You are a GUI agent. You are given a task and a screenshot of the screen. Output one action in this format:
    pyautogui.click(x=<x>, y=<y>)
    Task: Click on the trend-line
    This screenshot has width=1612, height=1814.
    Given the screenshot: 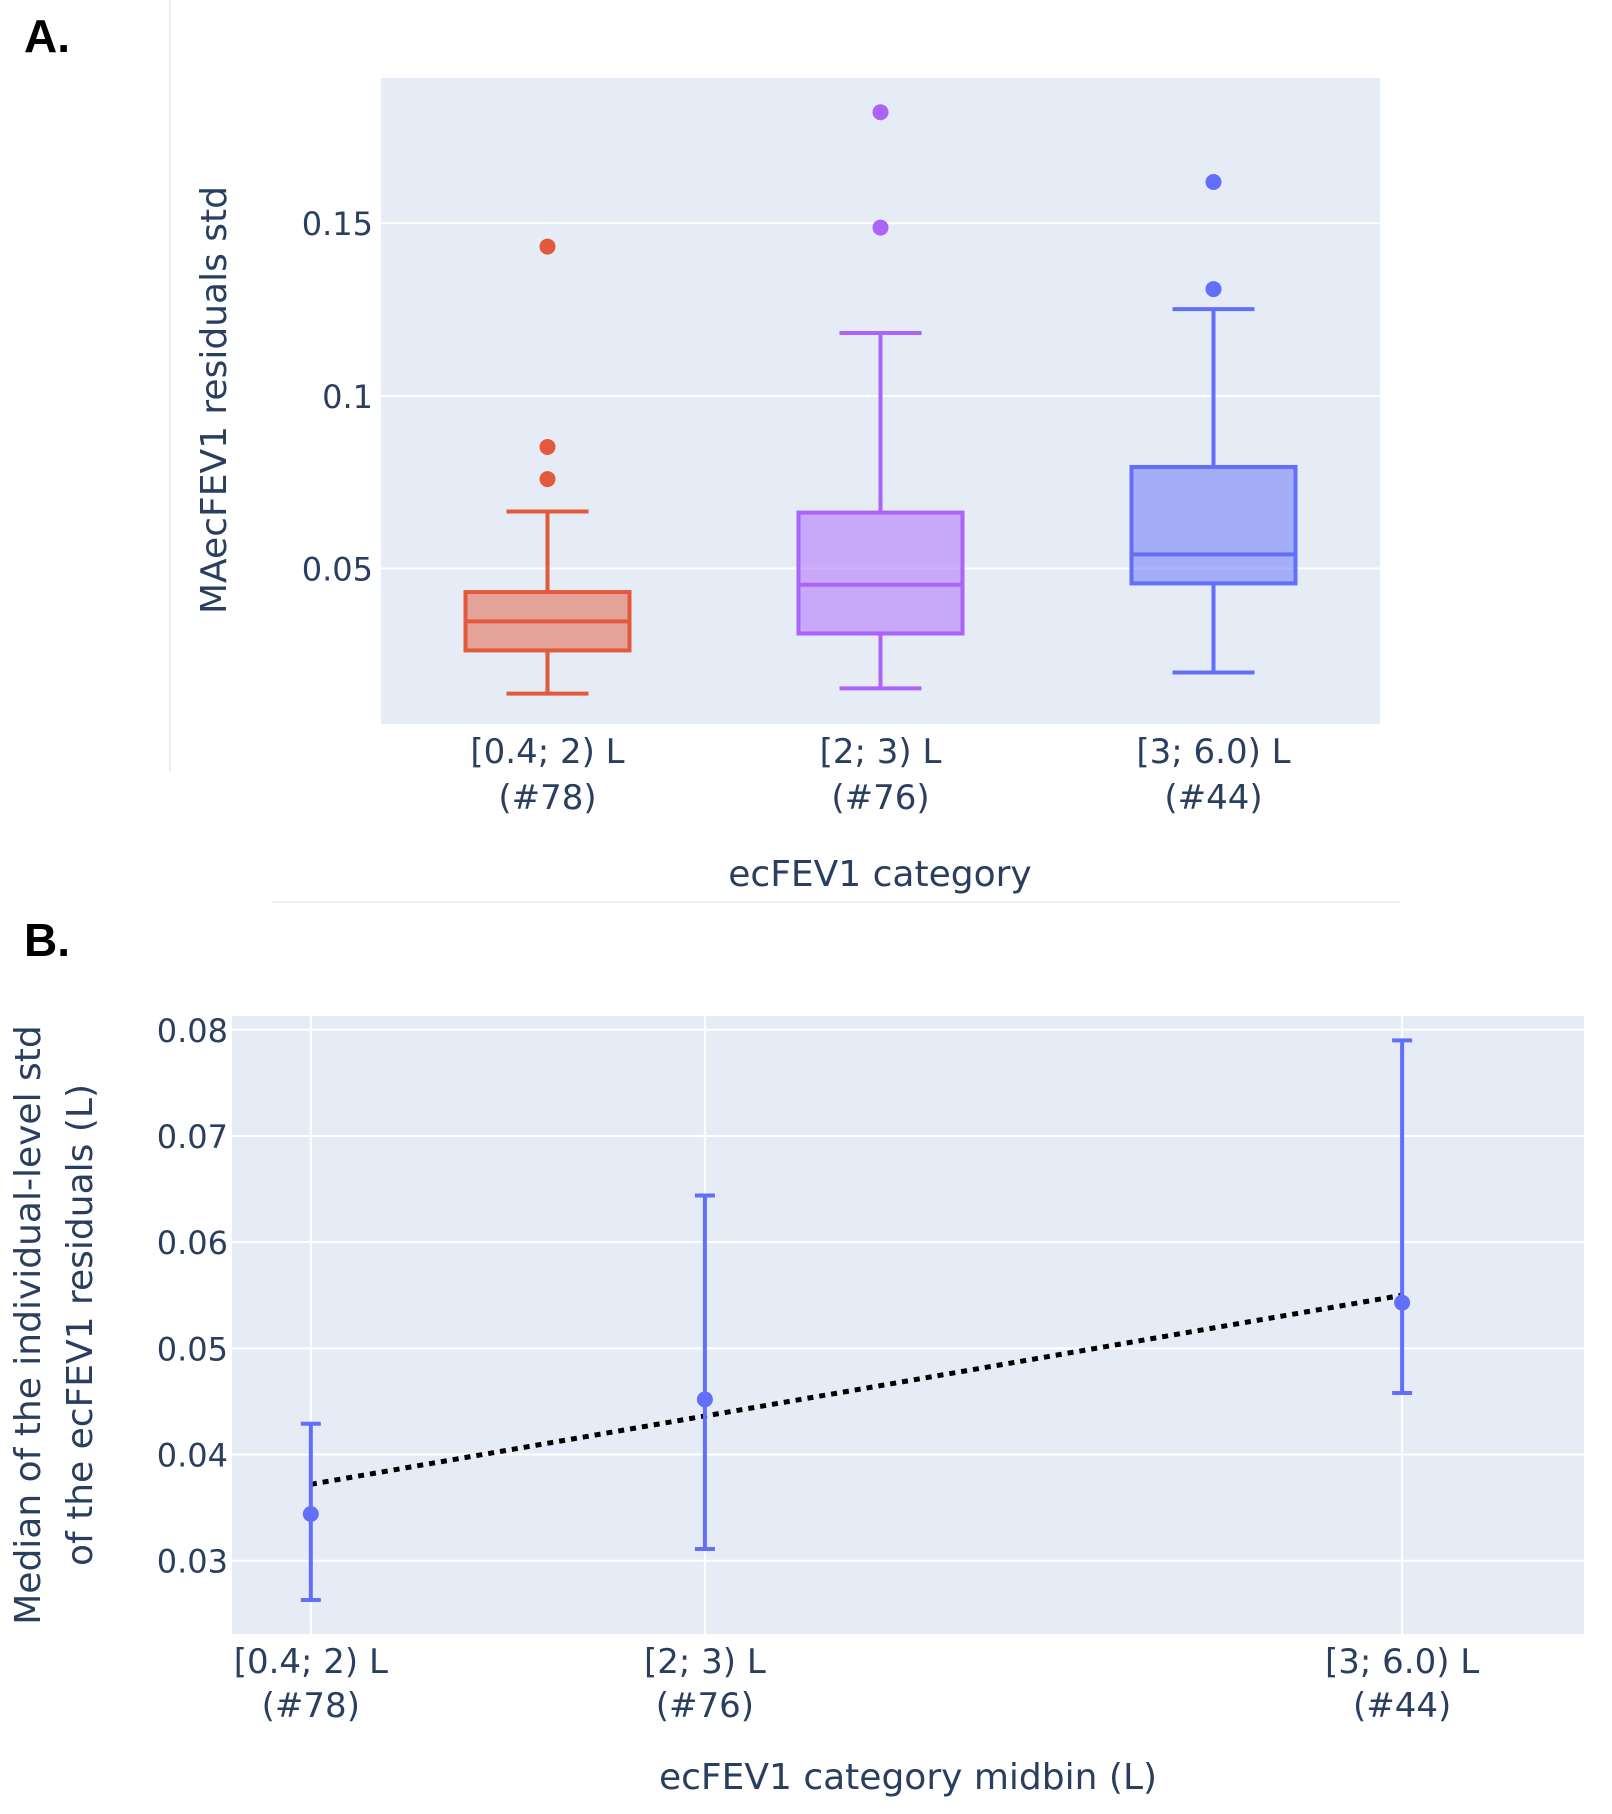 What is the action you would take?
    pyautogui.click(x=856, y=1389)
    